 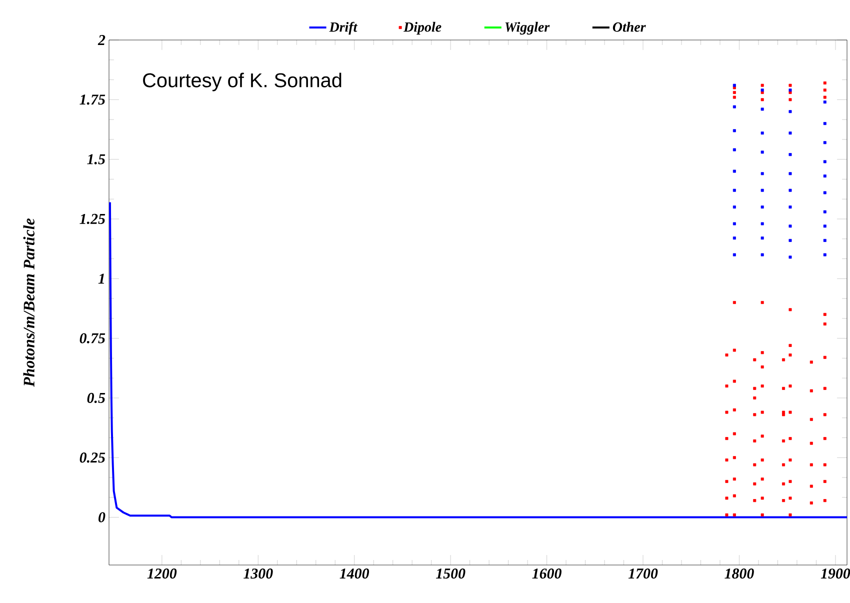 What do you see at coordinates (102, 517) in the screenshot?
I see `y-tick-label: 0` at bounding box center [102, 517].